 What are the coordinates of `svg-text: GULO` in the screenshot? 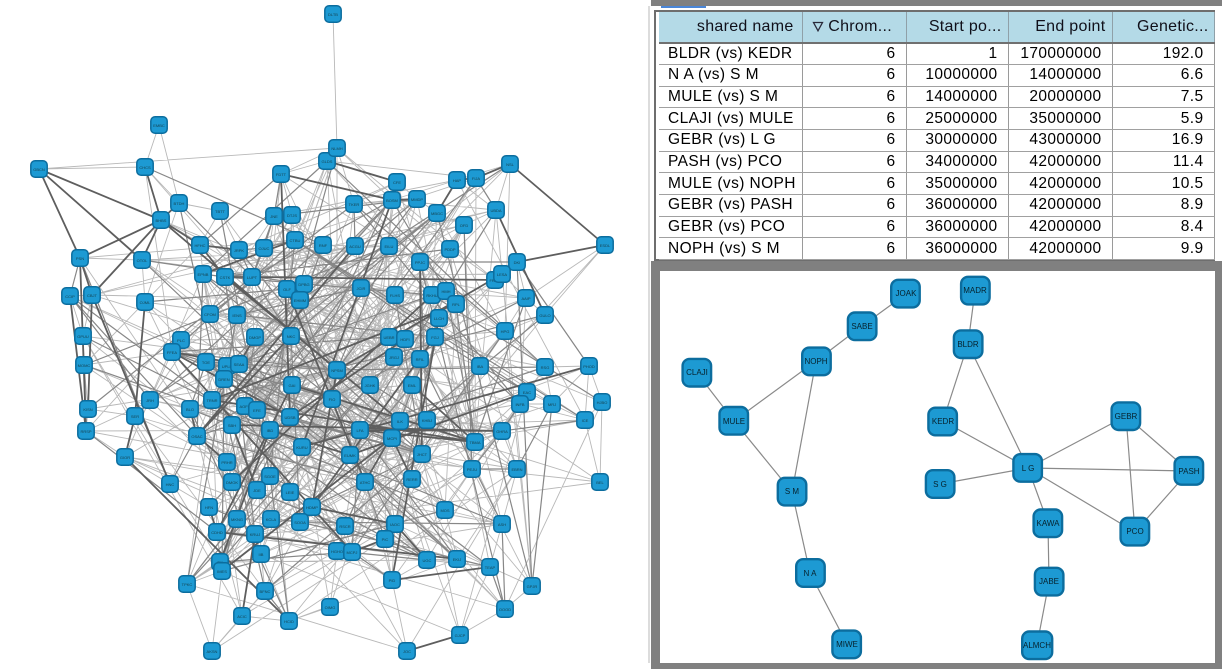 It's located at (544, 315).